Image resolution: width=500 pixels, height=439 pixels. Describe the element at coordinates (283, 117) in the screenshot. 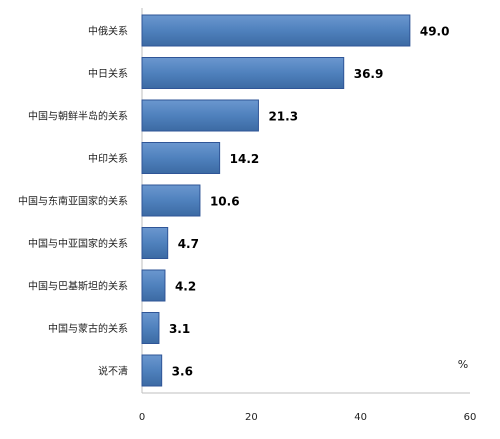

I see `value-label: 21.3` at that location.